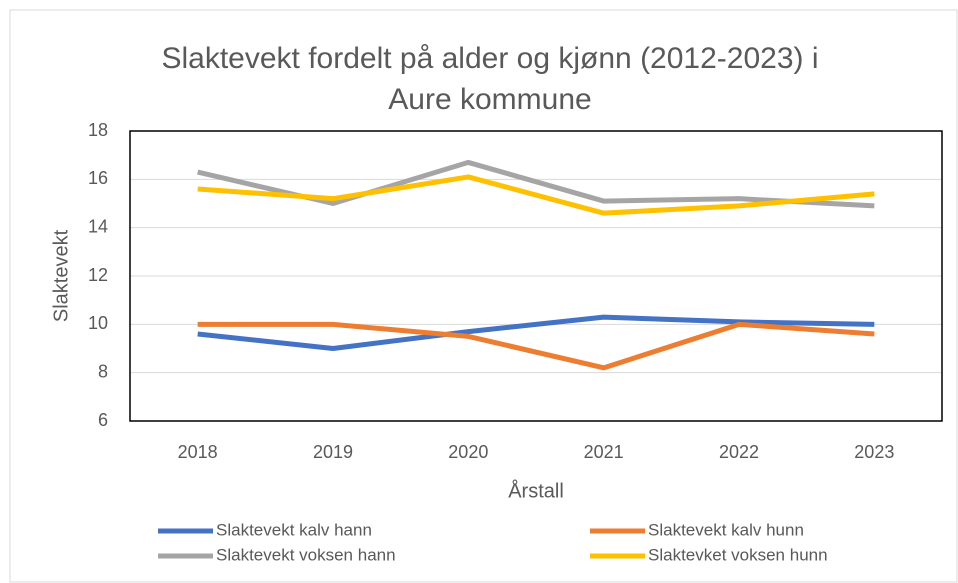 This screenshot has height=583, width=958. I want to click on x-tick-label: 2020, so click(468, 452).